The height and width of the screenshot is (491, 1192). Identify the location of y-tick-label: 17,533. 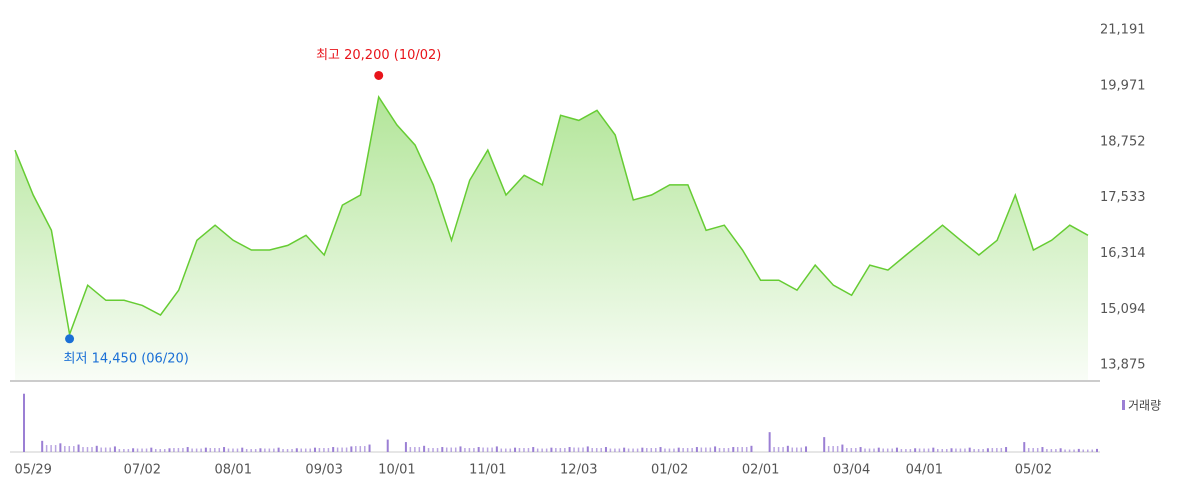
(1123, 197).